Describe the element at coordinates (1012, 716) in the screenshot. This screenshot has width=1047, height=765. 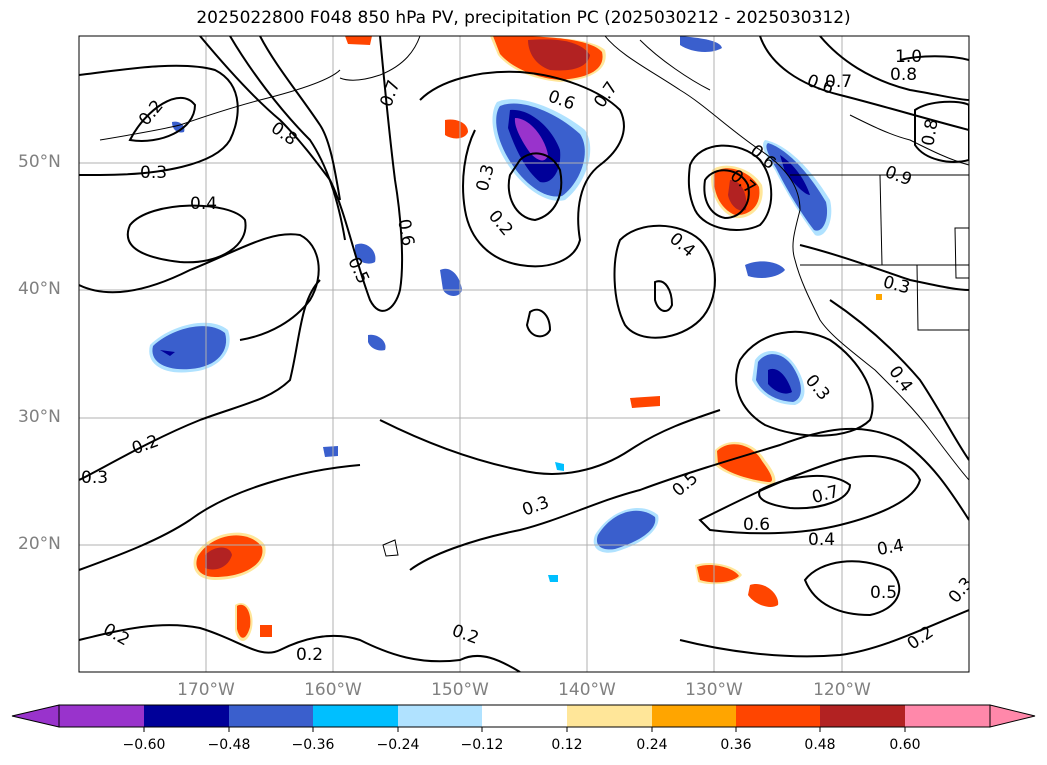
I see `colorbar-extend-high` at that location.